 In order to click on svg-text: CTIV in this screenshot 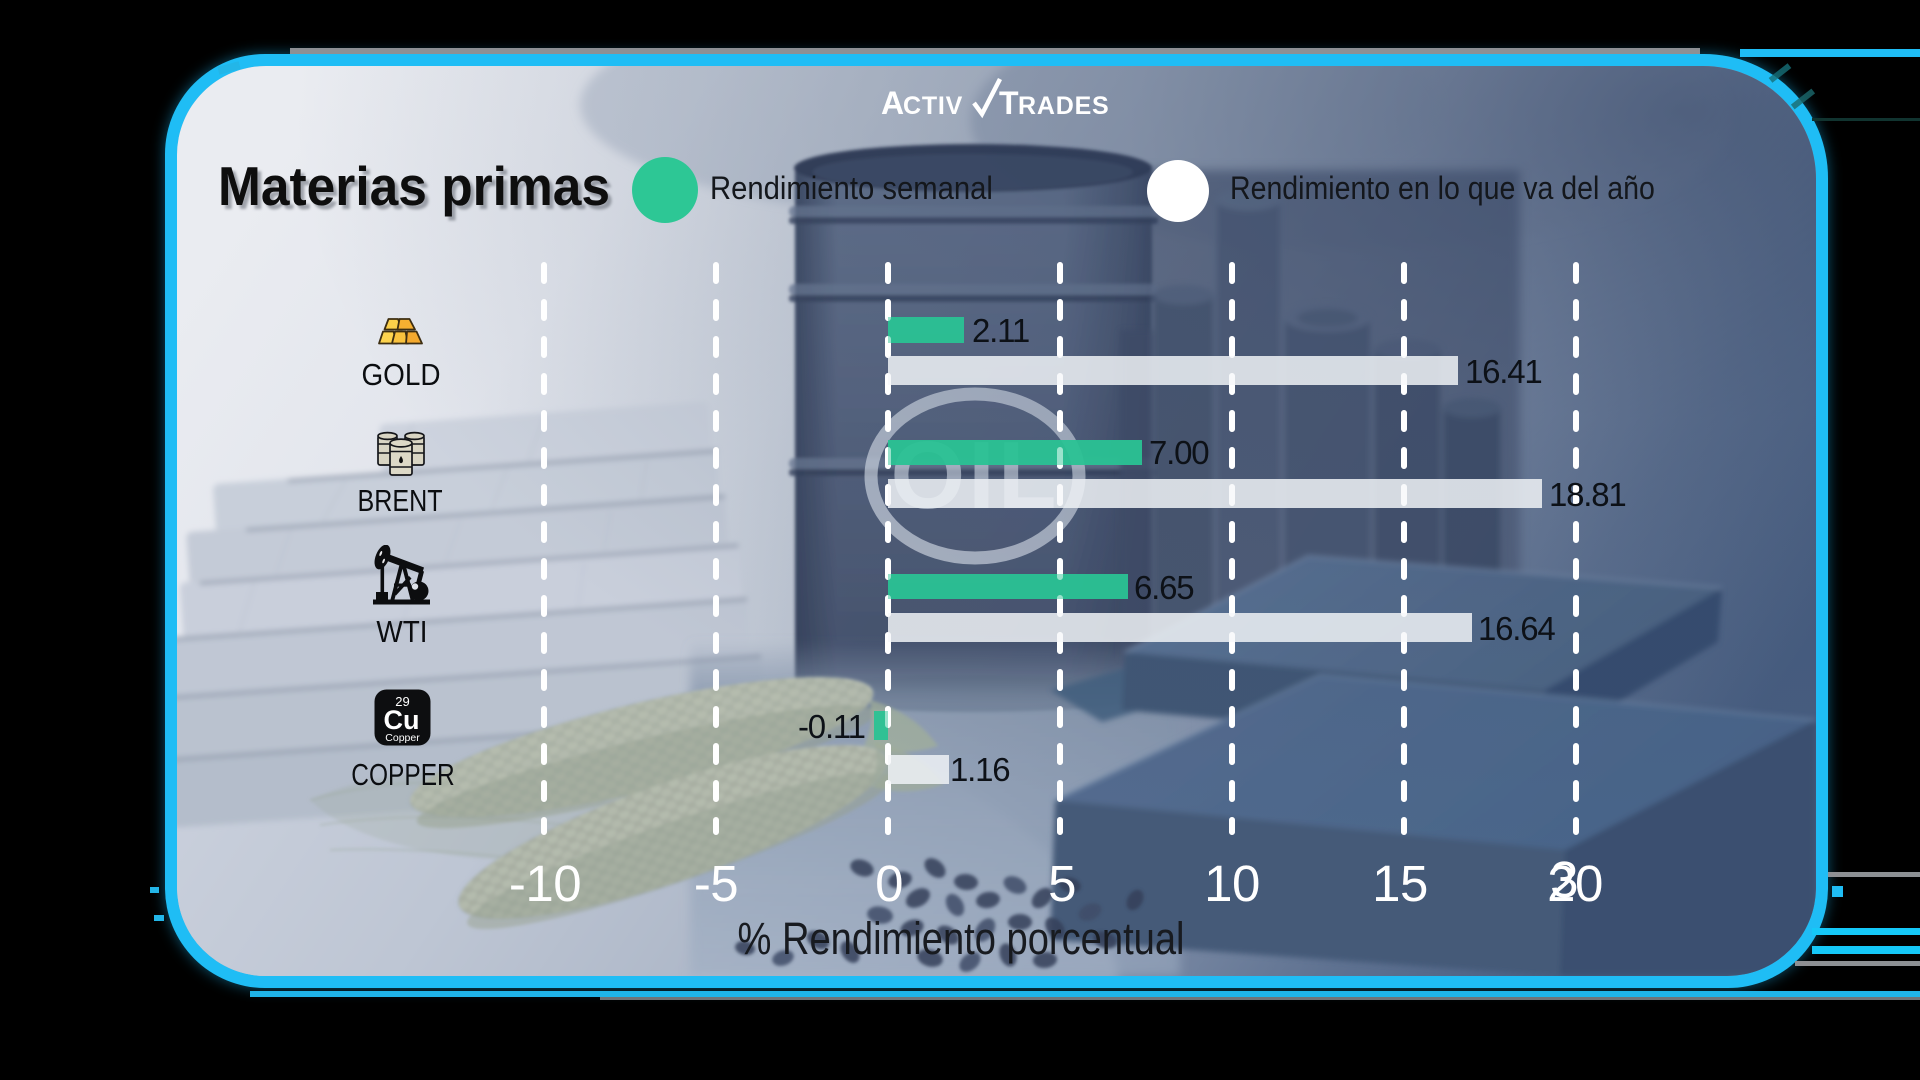, I will do `click(933, 106)`.